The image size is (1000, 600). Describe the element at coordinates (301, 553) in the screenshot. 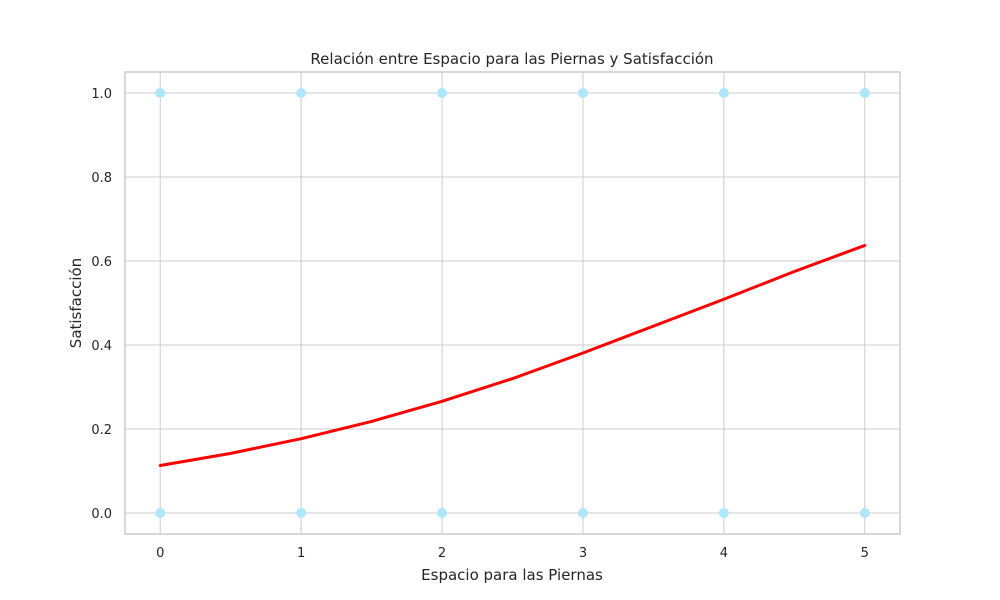

I see `x-tick-label: 1` at that location.